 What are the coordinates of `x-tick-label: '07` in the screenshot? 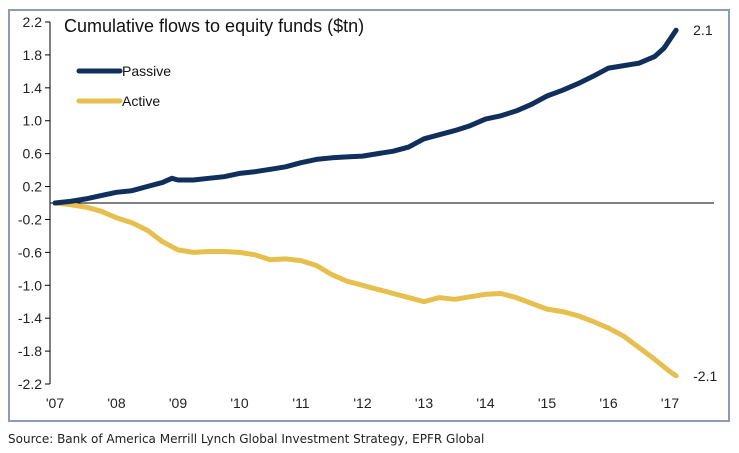 It's located at (55, 403).